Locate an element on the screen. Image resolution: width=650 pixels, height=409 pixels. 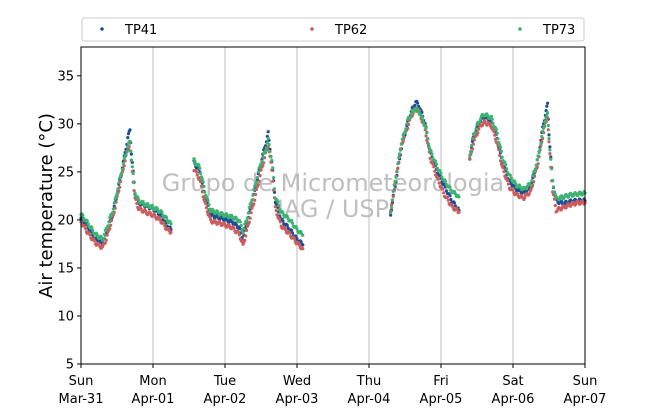
x-tick-date-label: Apr-07 is located at coordinates (585, 399).